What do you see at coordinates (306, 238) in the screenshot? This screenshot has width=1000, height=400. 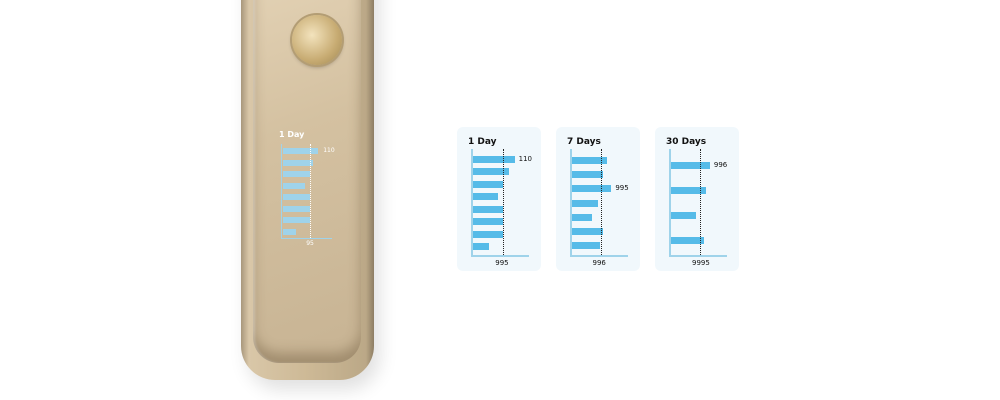 I see `device-x-axis` at bounding box center [306, 238].